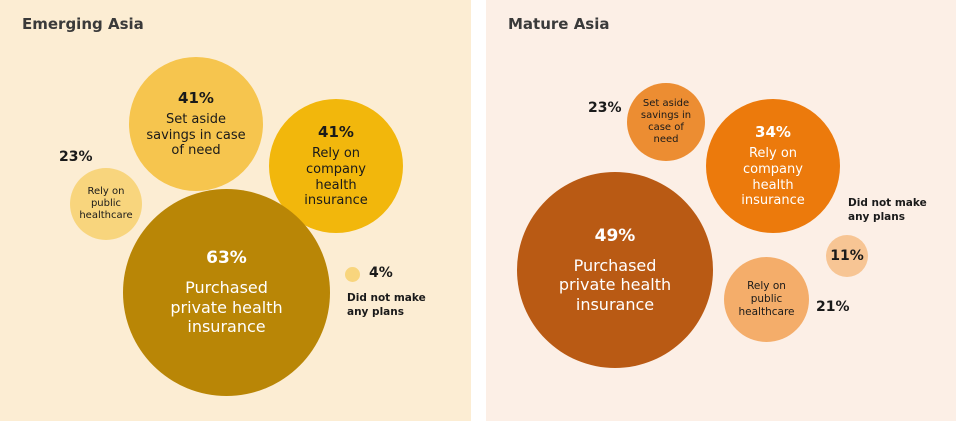 This screenshot has width=956, height=421. Describe the element at coordinates (76, 157) in the screenshot. I see `emerging-public-pct: 23%` at that location.